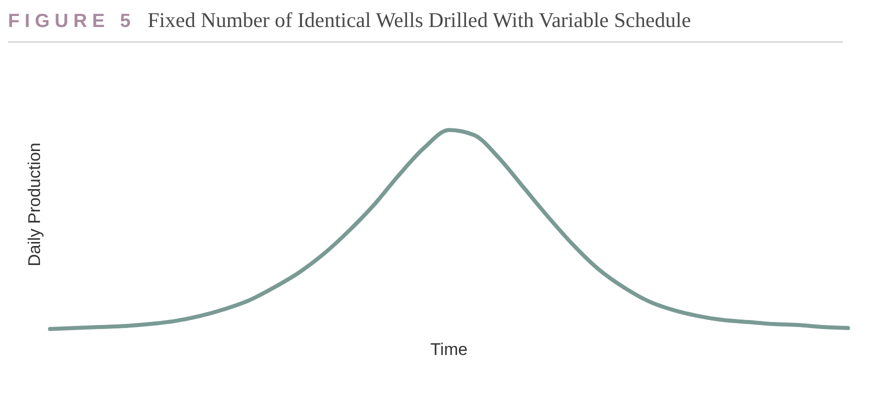  Describe the element at coordinates (72, 21) in the screenshot. I see `chart-title: FIGURE 5` at that location.